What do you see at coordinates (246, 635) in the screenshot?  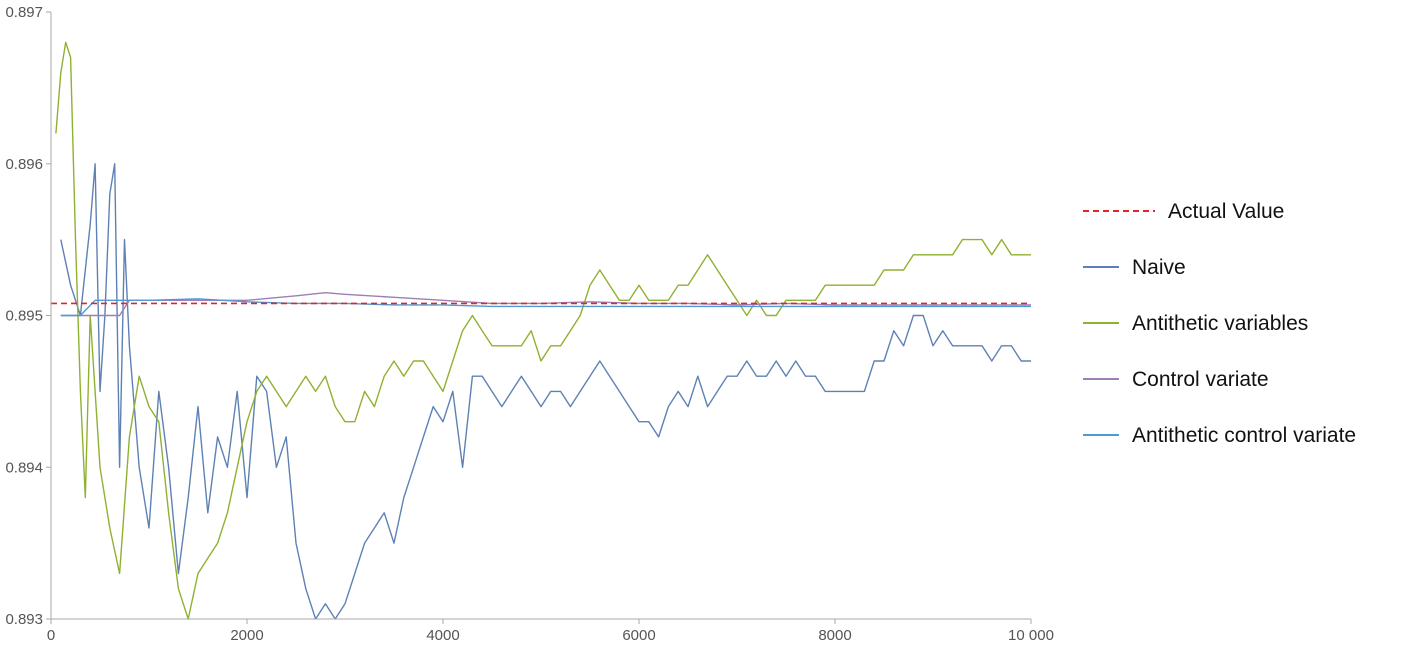 I see `x-tick-label: 2000` at bounding box center [246, 635].